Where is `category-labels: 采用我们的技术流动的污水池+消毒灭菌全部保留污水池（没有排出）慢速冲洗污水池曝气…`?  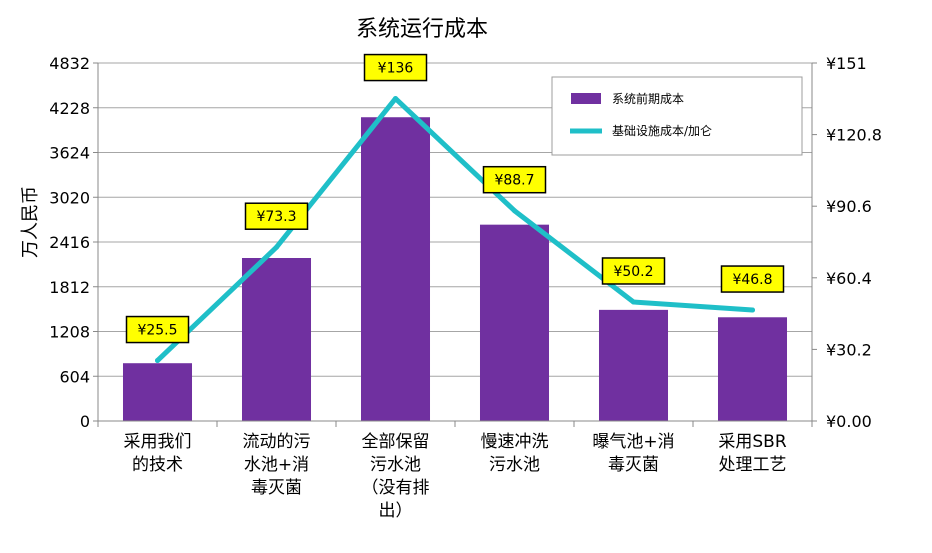
category-labels: 采用我们的技术流动的污水池+消毒灭菌全部保留污水池（没有排出）慢速冲洗污水池曝气… is located at coordinates (455, 476).